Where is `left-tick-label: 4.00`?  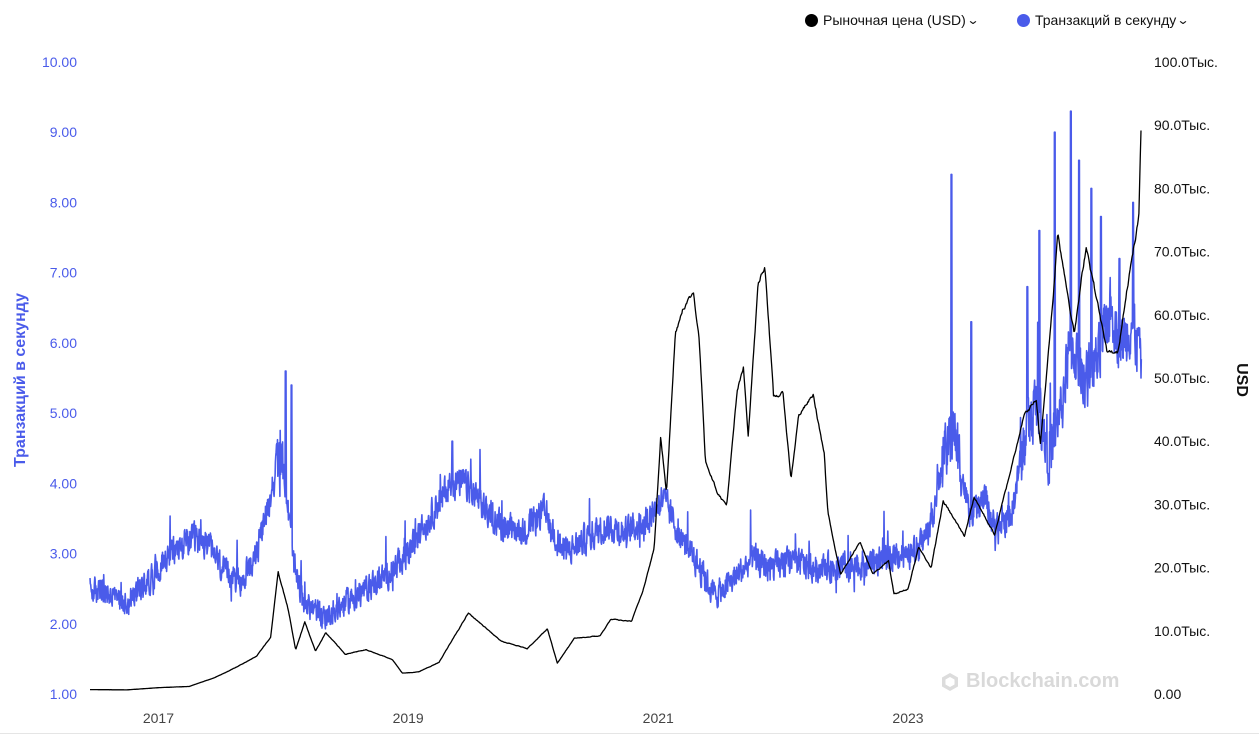 left-tick-label: 4.00 is located at coordinates (63, 483).